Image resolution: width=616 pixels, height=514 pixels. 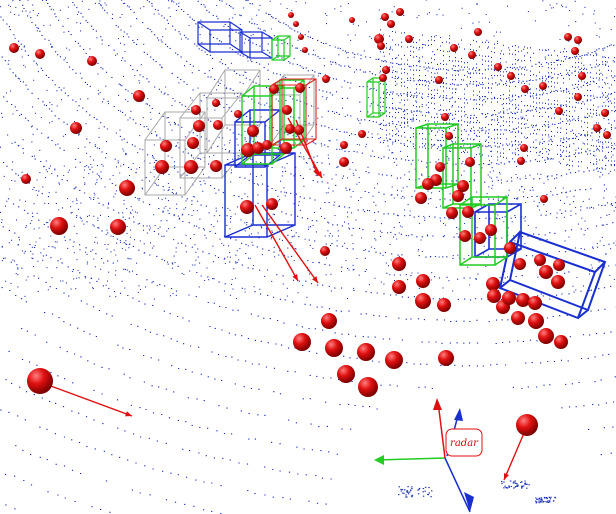 I want to click on axis-y-arrowhead, so click(x=469, y=502).